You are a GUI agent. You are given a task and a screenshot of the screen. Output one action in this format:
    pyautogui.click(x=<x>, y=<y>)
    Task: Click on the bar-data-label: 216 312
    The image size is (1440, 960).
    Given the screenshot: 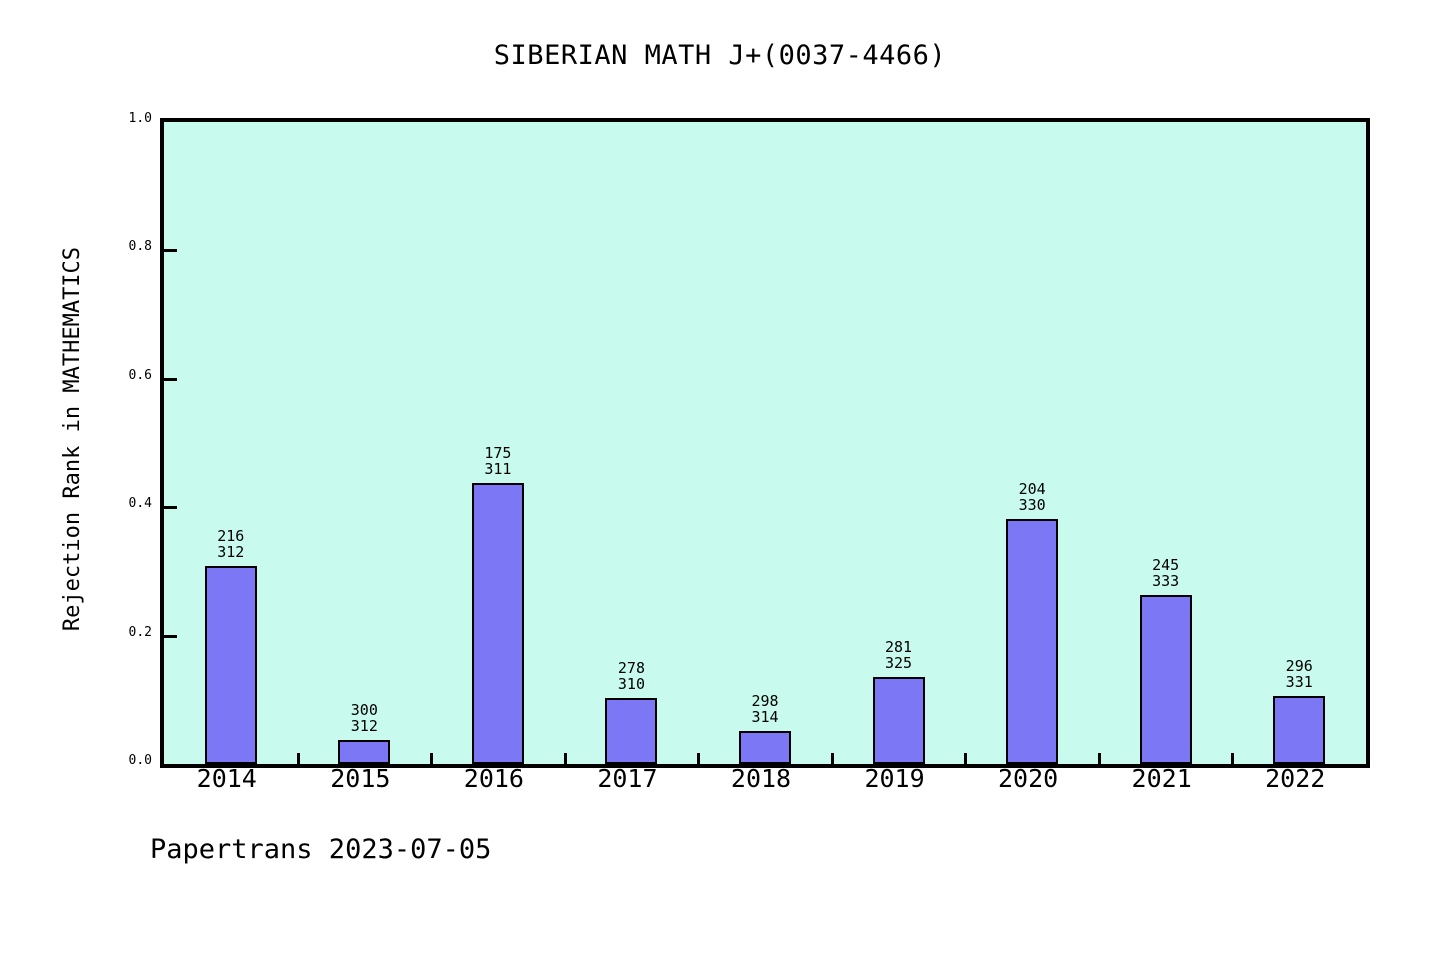 What is the action you would take?
    pyautogui.click(x=232, y=544)
    